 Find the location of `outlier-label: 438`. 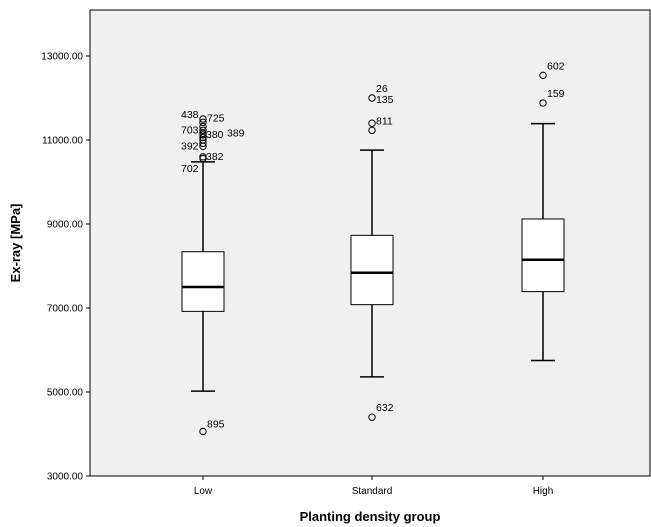

outlier-label: 438 is located at coordinates (190, 115).